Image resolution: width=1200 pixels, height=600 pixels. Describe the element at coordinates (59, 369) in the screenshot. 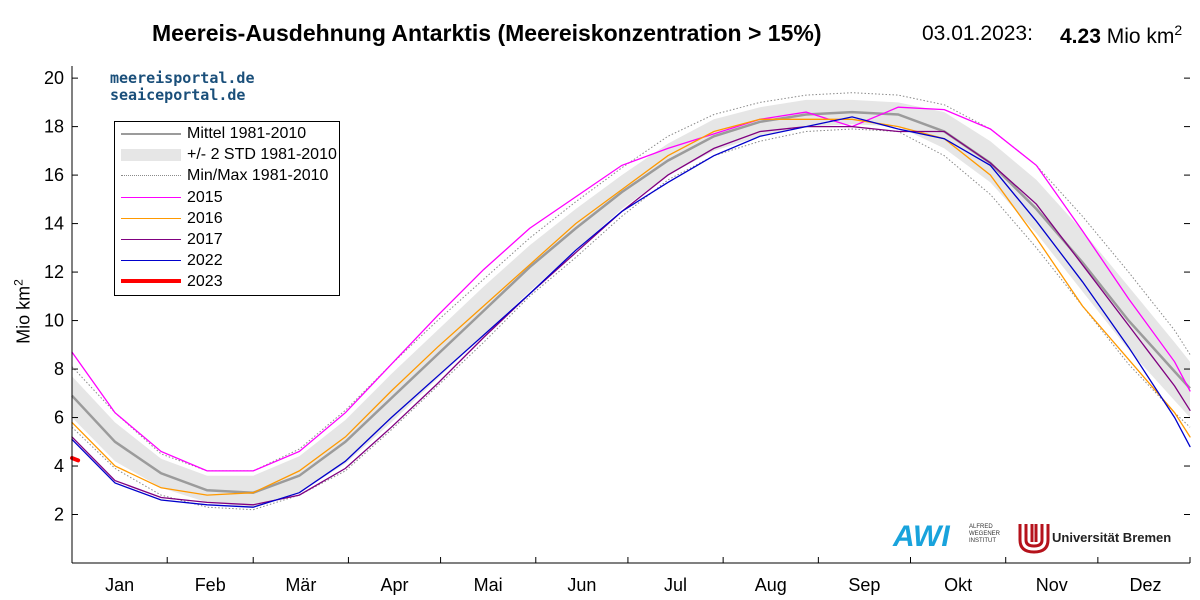

I see `y-tick-label: 8` at that location.